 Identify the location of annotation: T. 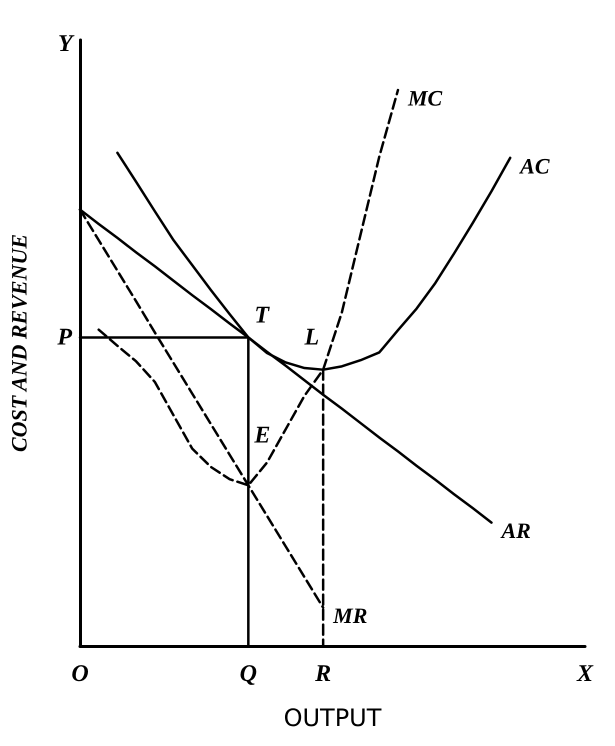
(262, 315).